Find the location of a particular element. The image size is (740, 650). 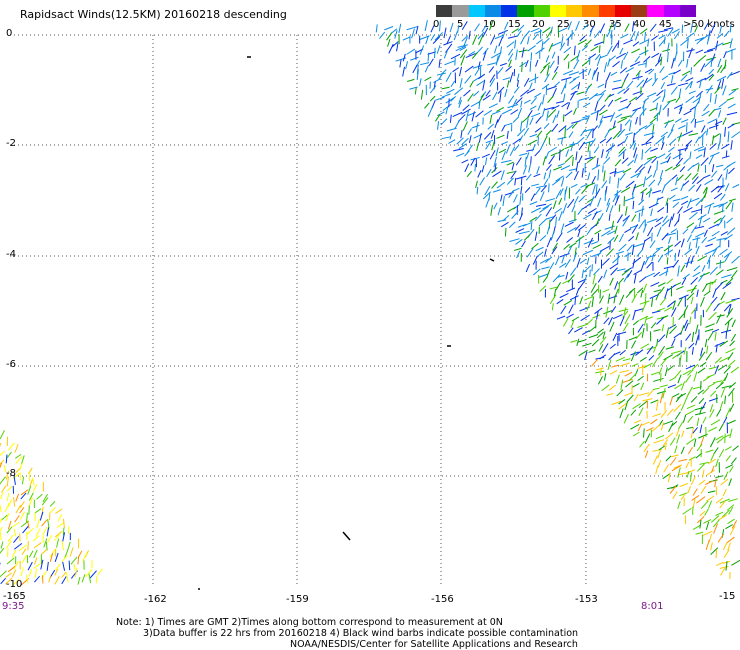

color-swatch is located at coordinates (622, 11).